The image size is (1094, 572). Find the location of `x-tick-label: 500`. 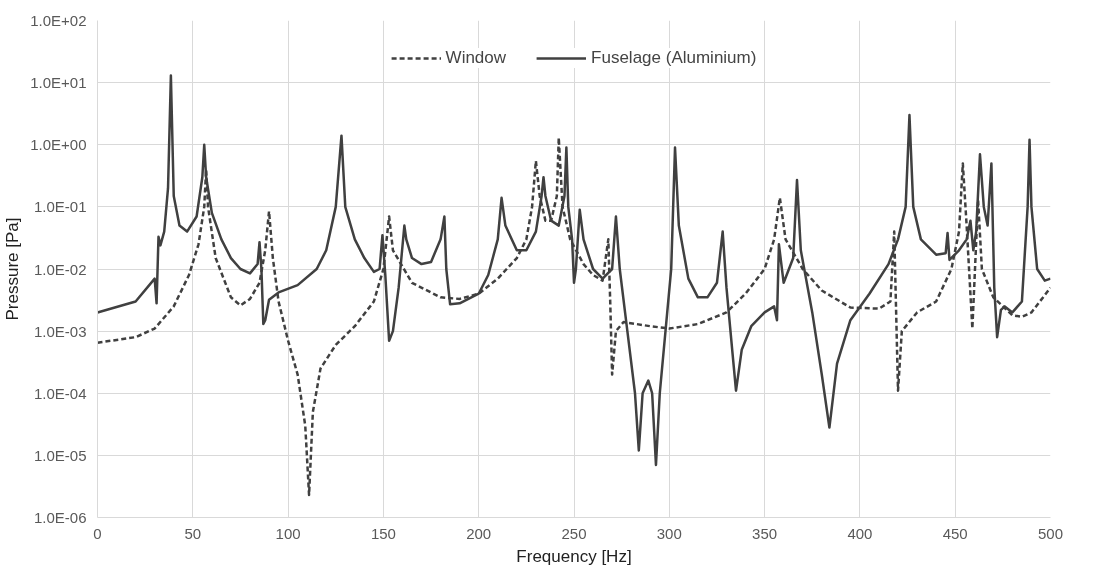

x-tick-label: 500 is located at coordinates (1050, 533).